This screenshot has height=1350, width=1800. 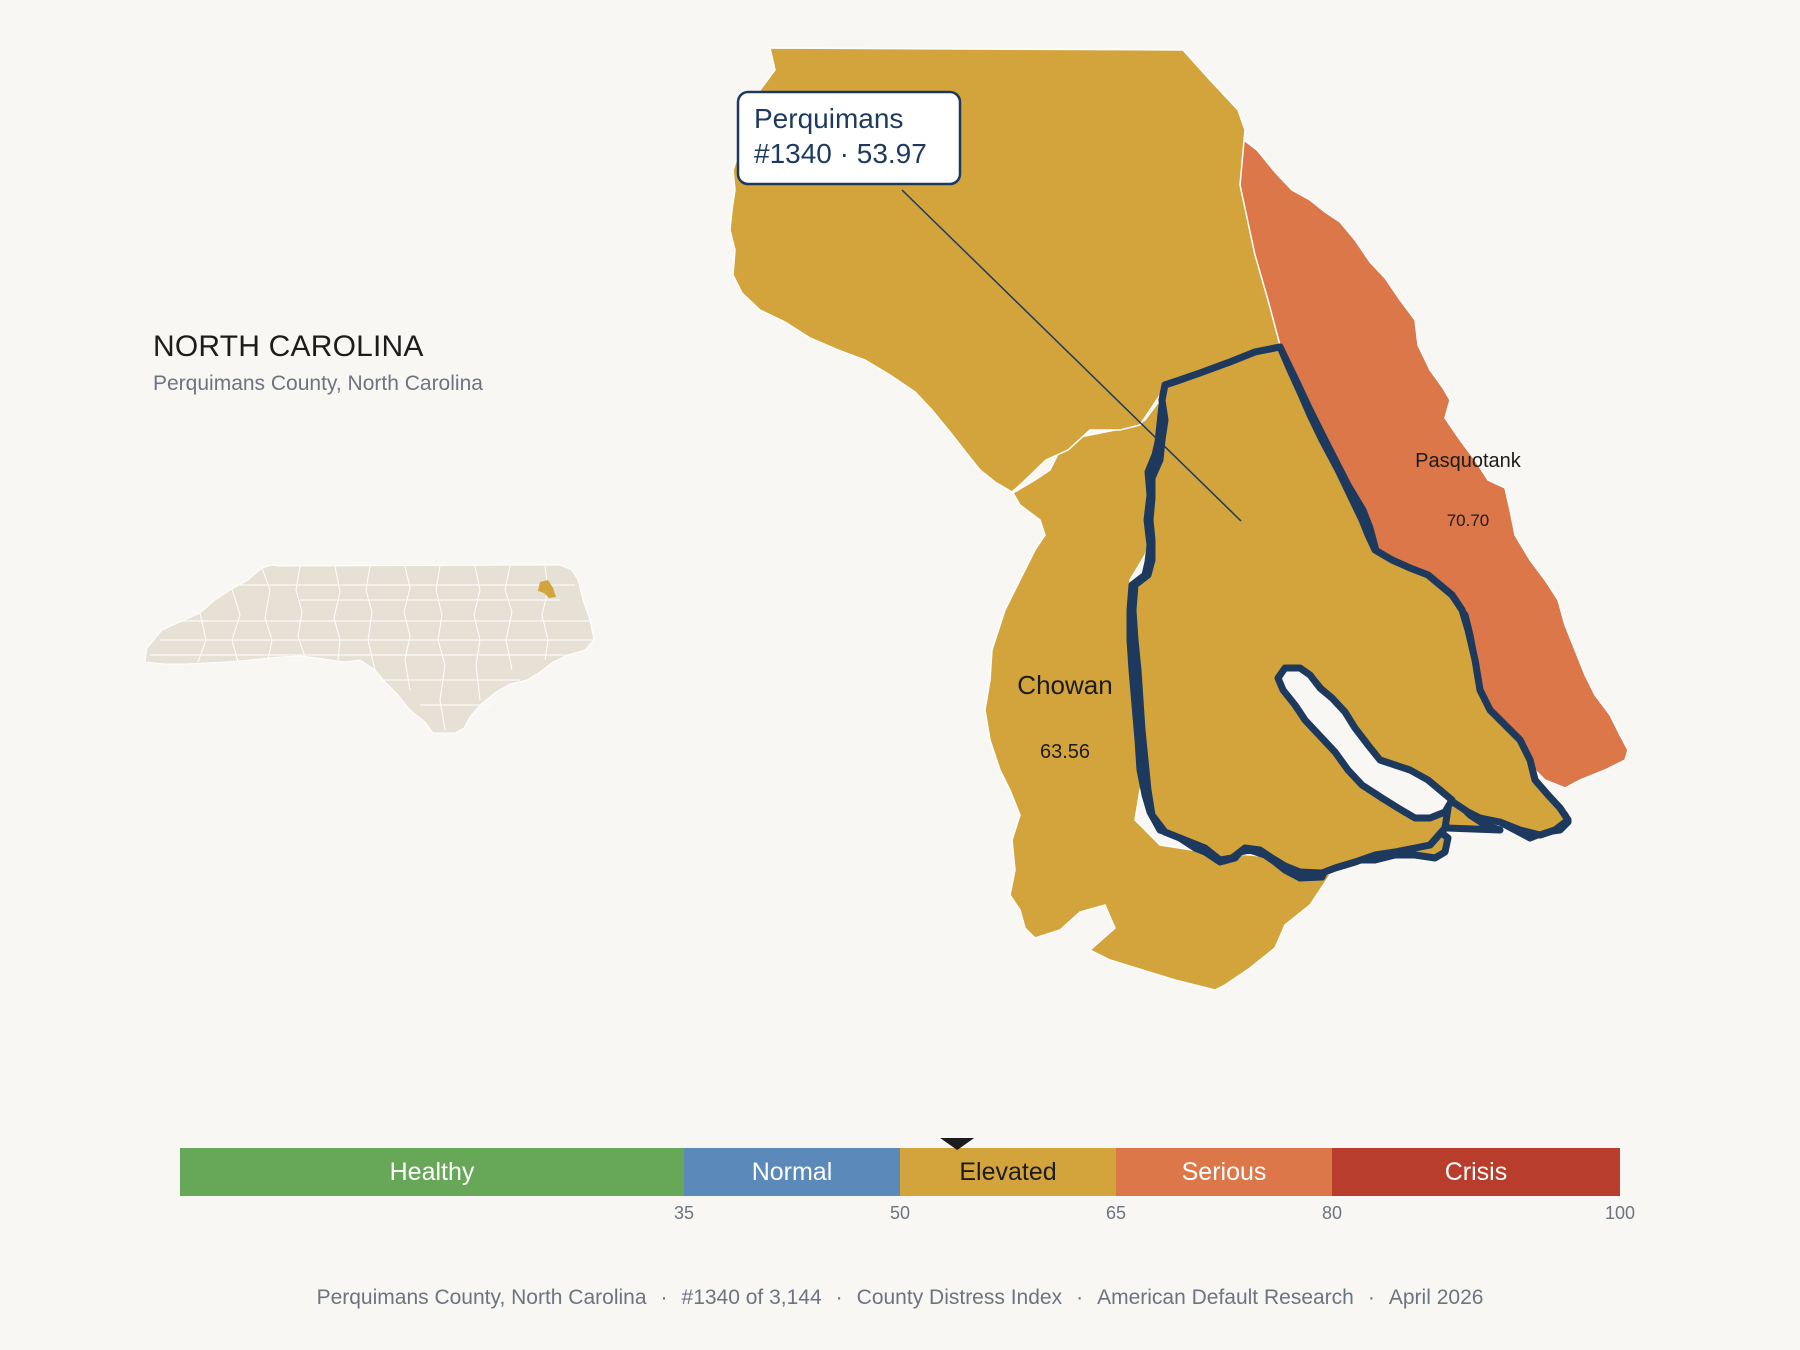 I want to click on scale-band-label-normal: Normal, so click(x=792, y=1172).